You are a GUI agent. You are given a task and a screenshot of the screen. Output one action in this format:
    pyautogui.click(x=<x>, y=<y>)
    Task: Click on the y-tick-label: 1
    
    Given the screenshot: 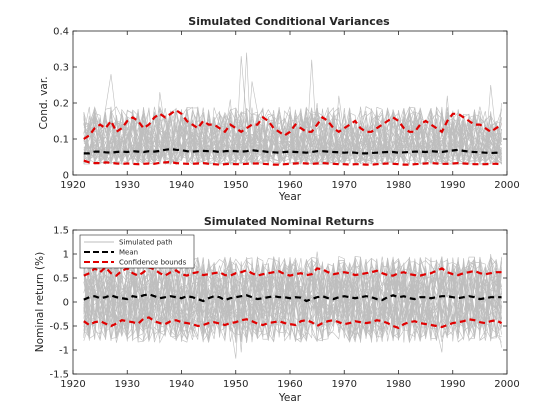 What is the action you would take?
    pyautogui.click(x=66, y=255)
    